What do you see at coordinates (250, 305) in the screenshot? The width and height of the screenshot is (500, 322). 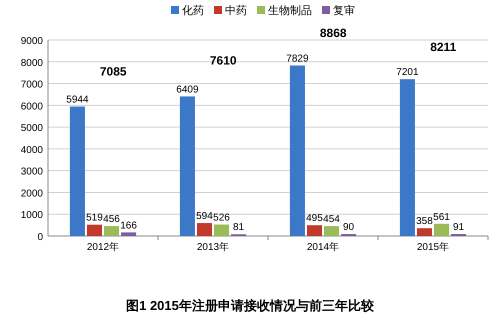 I see `text: 图1 2015年注册申请接收情况与前三年比较` at bounding box center [250, 305].